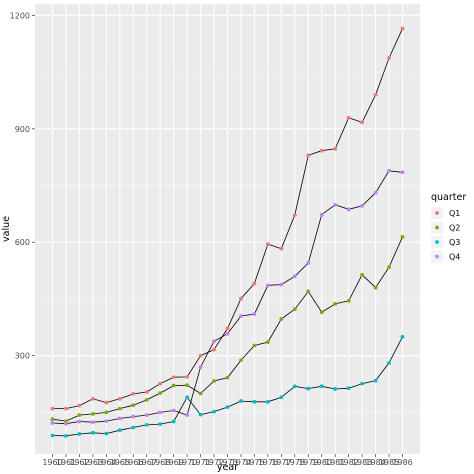  Describe the element at coordinates (214, 462) in the screenshot. I see `x-tick-label: 1972` at that location.